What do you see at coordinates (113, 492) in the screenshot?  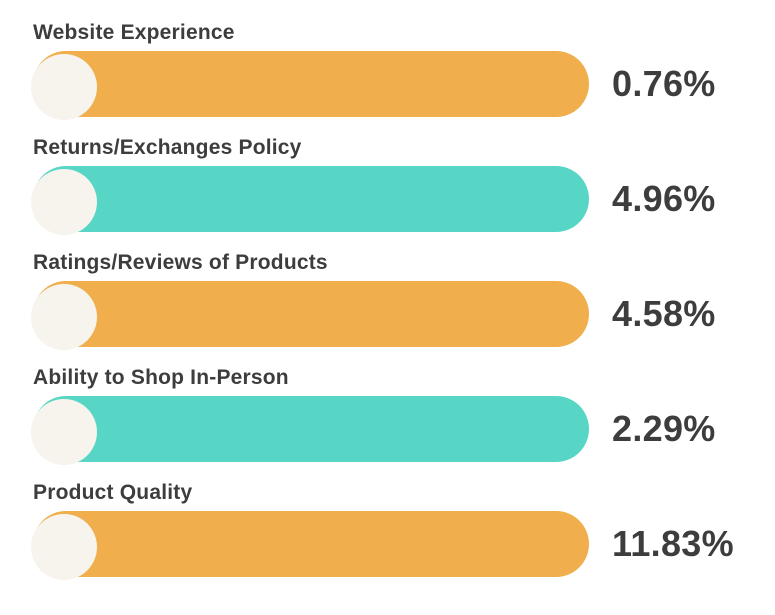 I see `category-label: Product Quality` at bounding box center [113, 492].